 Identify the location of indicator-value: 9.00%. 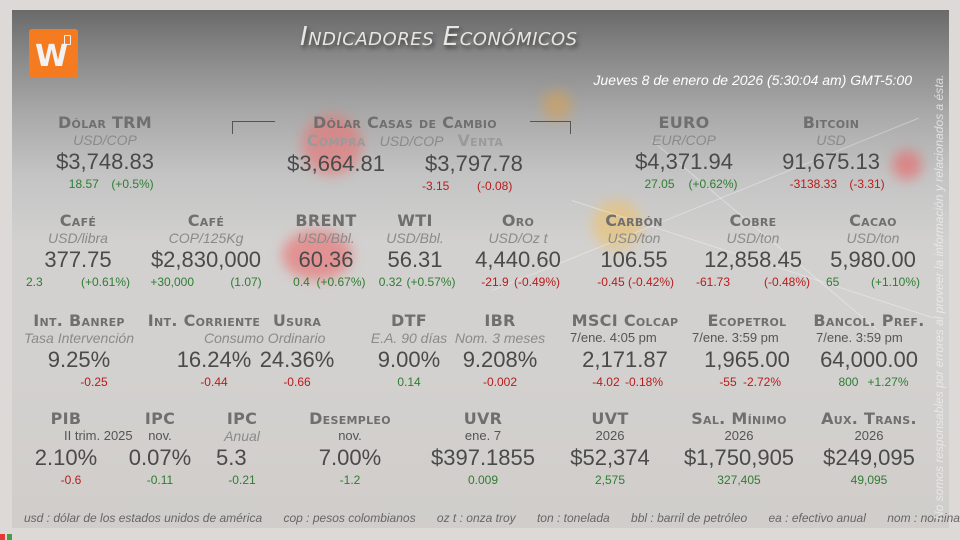
(409, 359).